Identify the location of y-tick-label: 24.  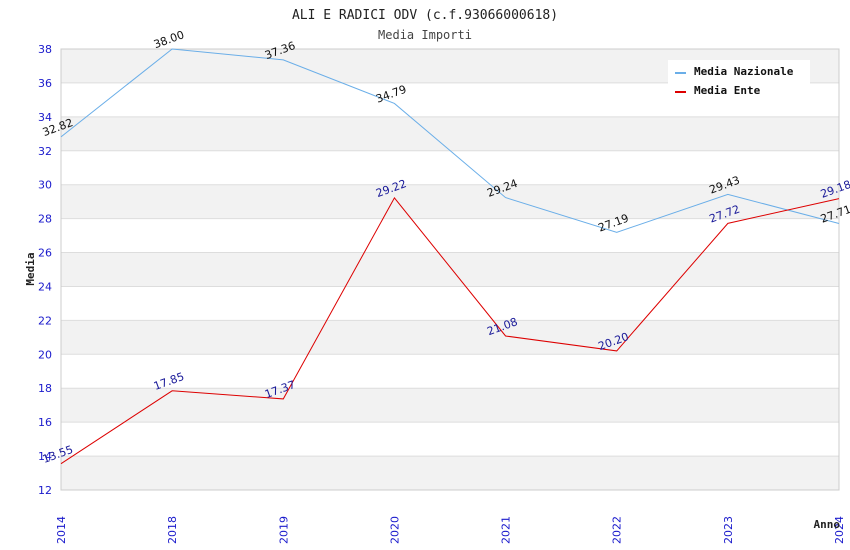
(45, 286).